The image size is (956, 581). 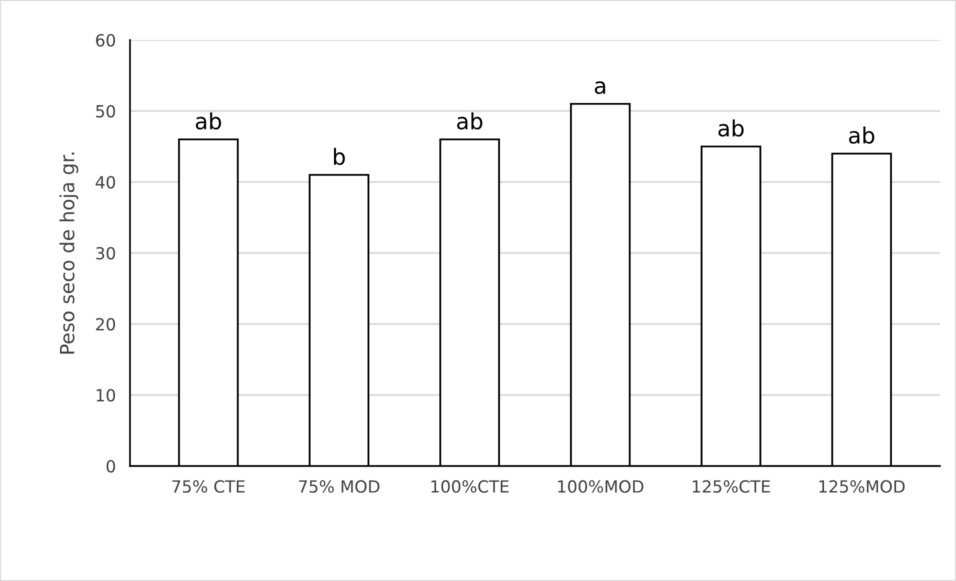 I want to click on x-tick-label: 100%CTE, so click(x=470, y=486).